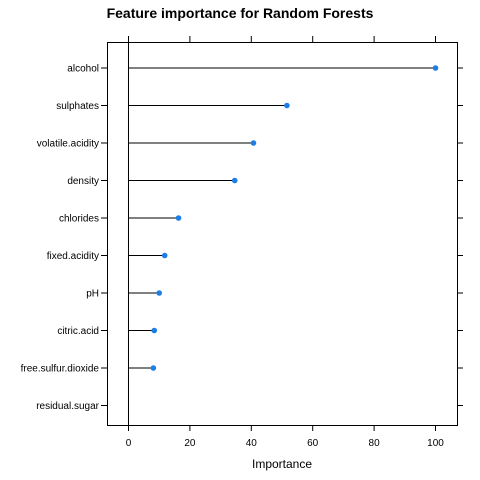 Image resolution: width=480 pixels, height=480 pixels. I want to click on x-tick-label: 0, so click(129, 443).